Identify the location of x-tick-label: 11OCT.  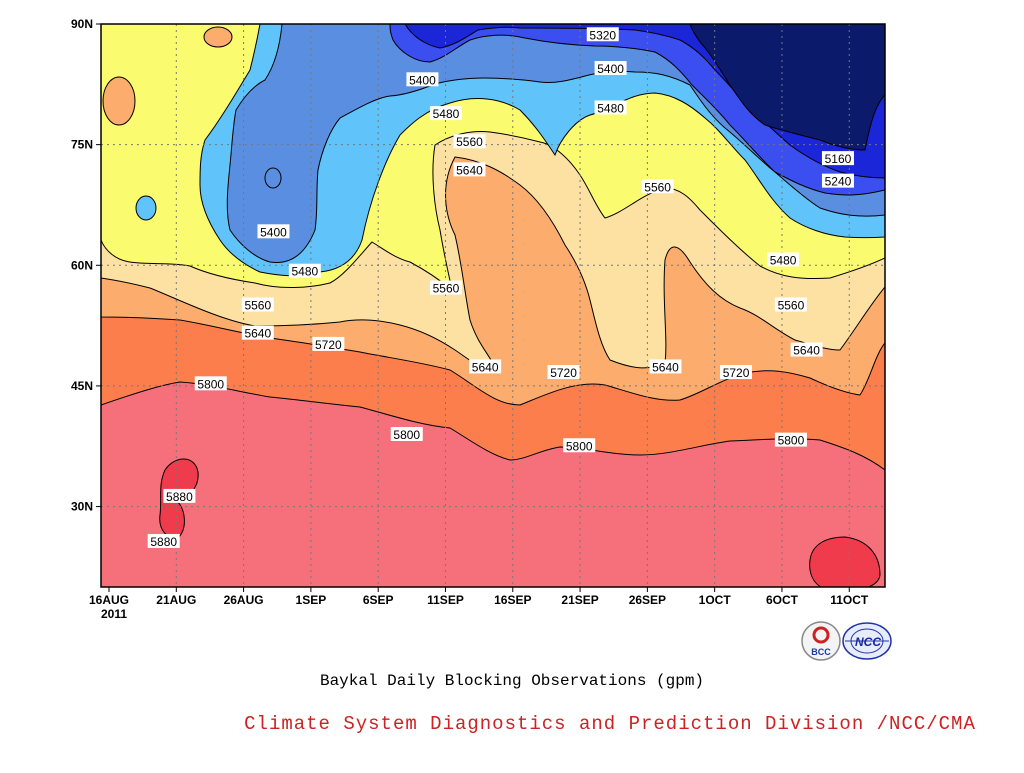
(849, 600).